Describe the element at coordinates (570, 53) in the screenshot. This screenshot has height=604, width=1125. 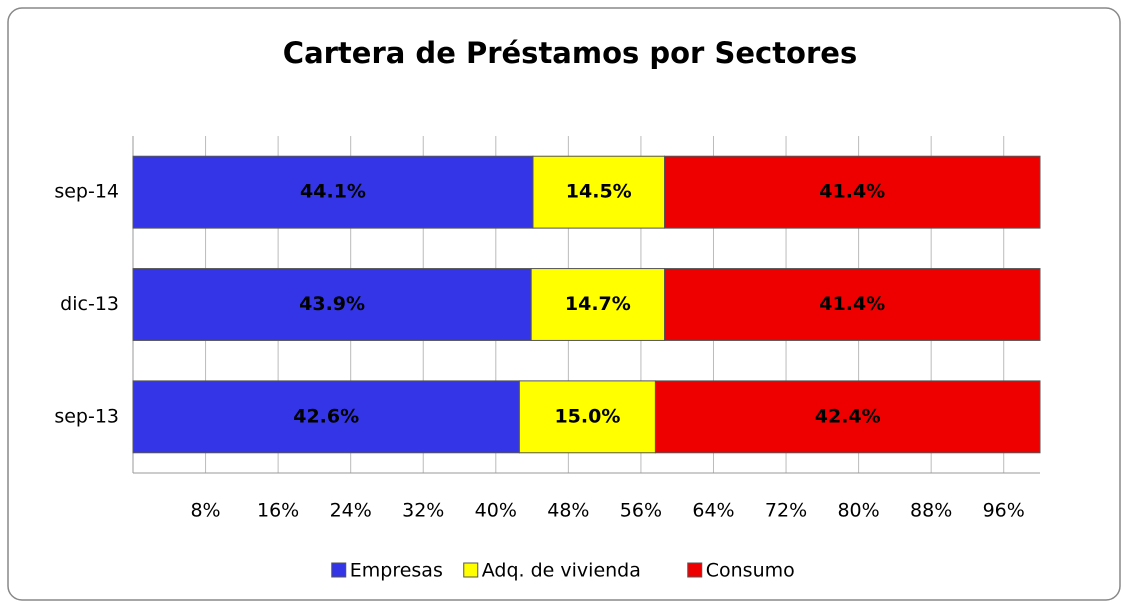
I see `chart-title: Cartera de Préstamos por Sectores` at that location.